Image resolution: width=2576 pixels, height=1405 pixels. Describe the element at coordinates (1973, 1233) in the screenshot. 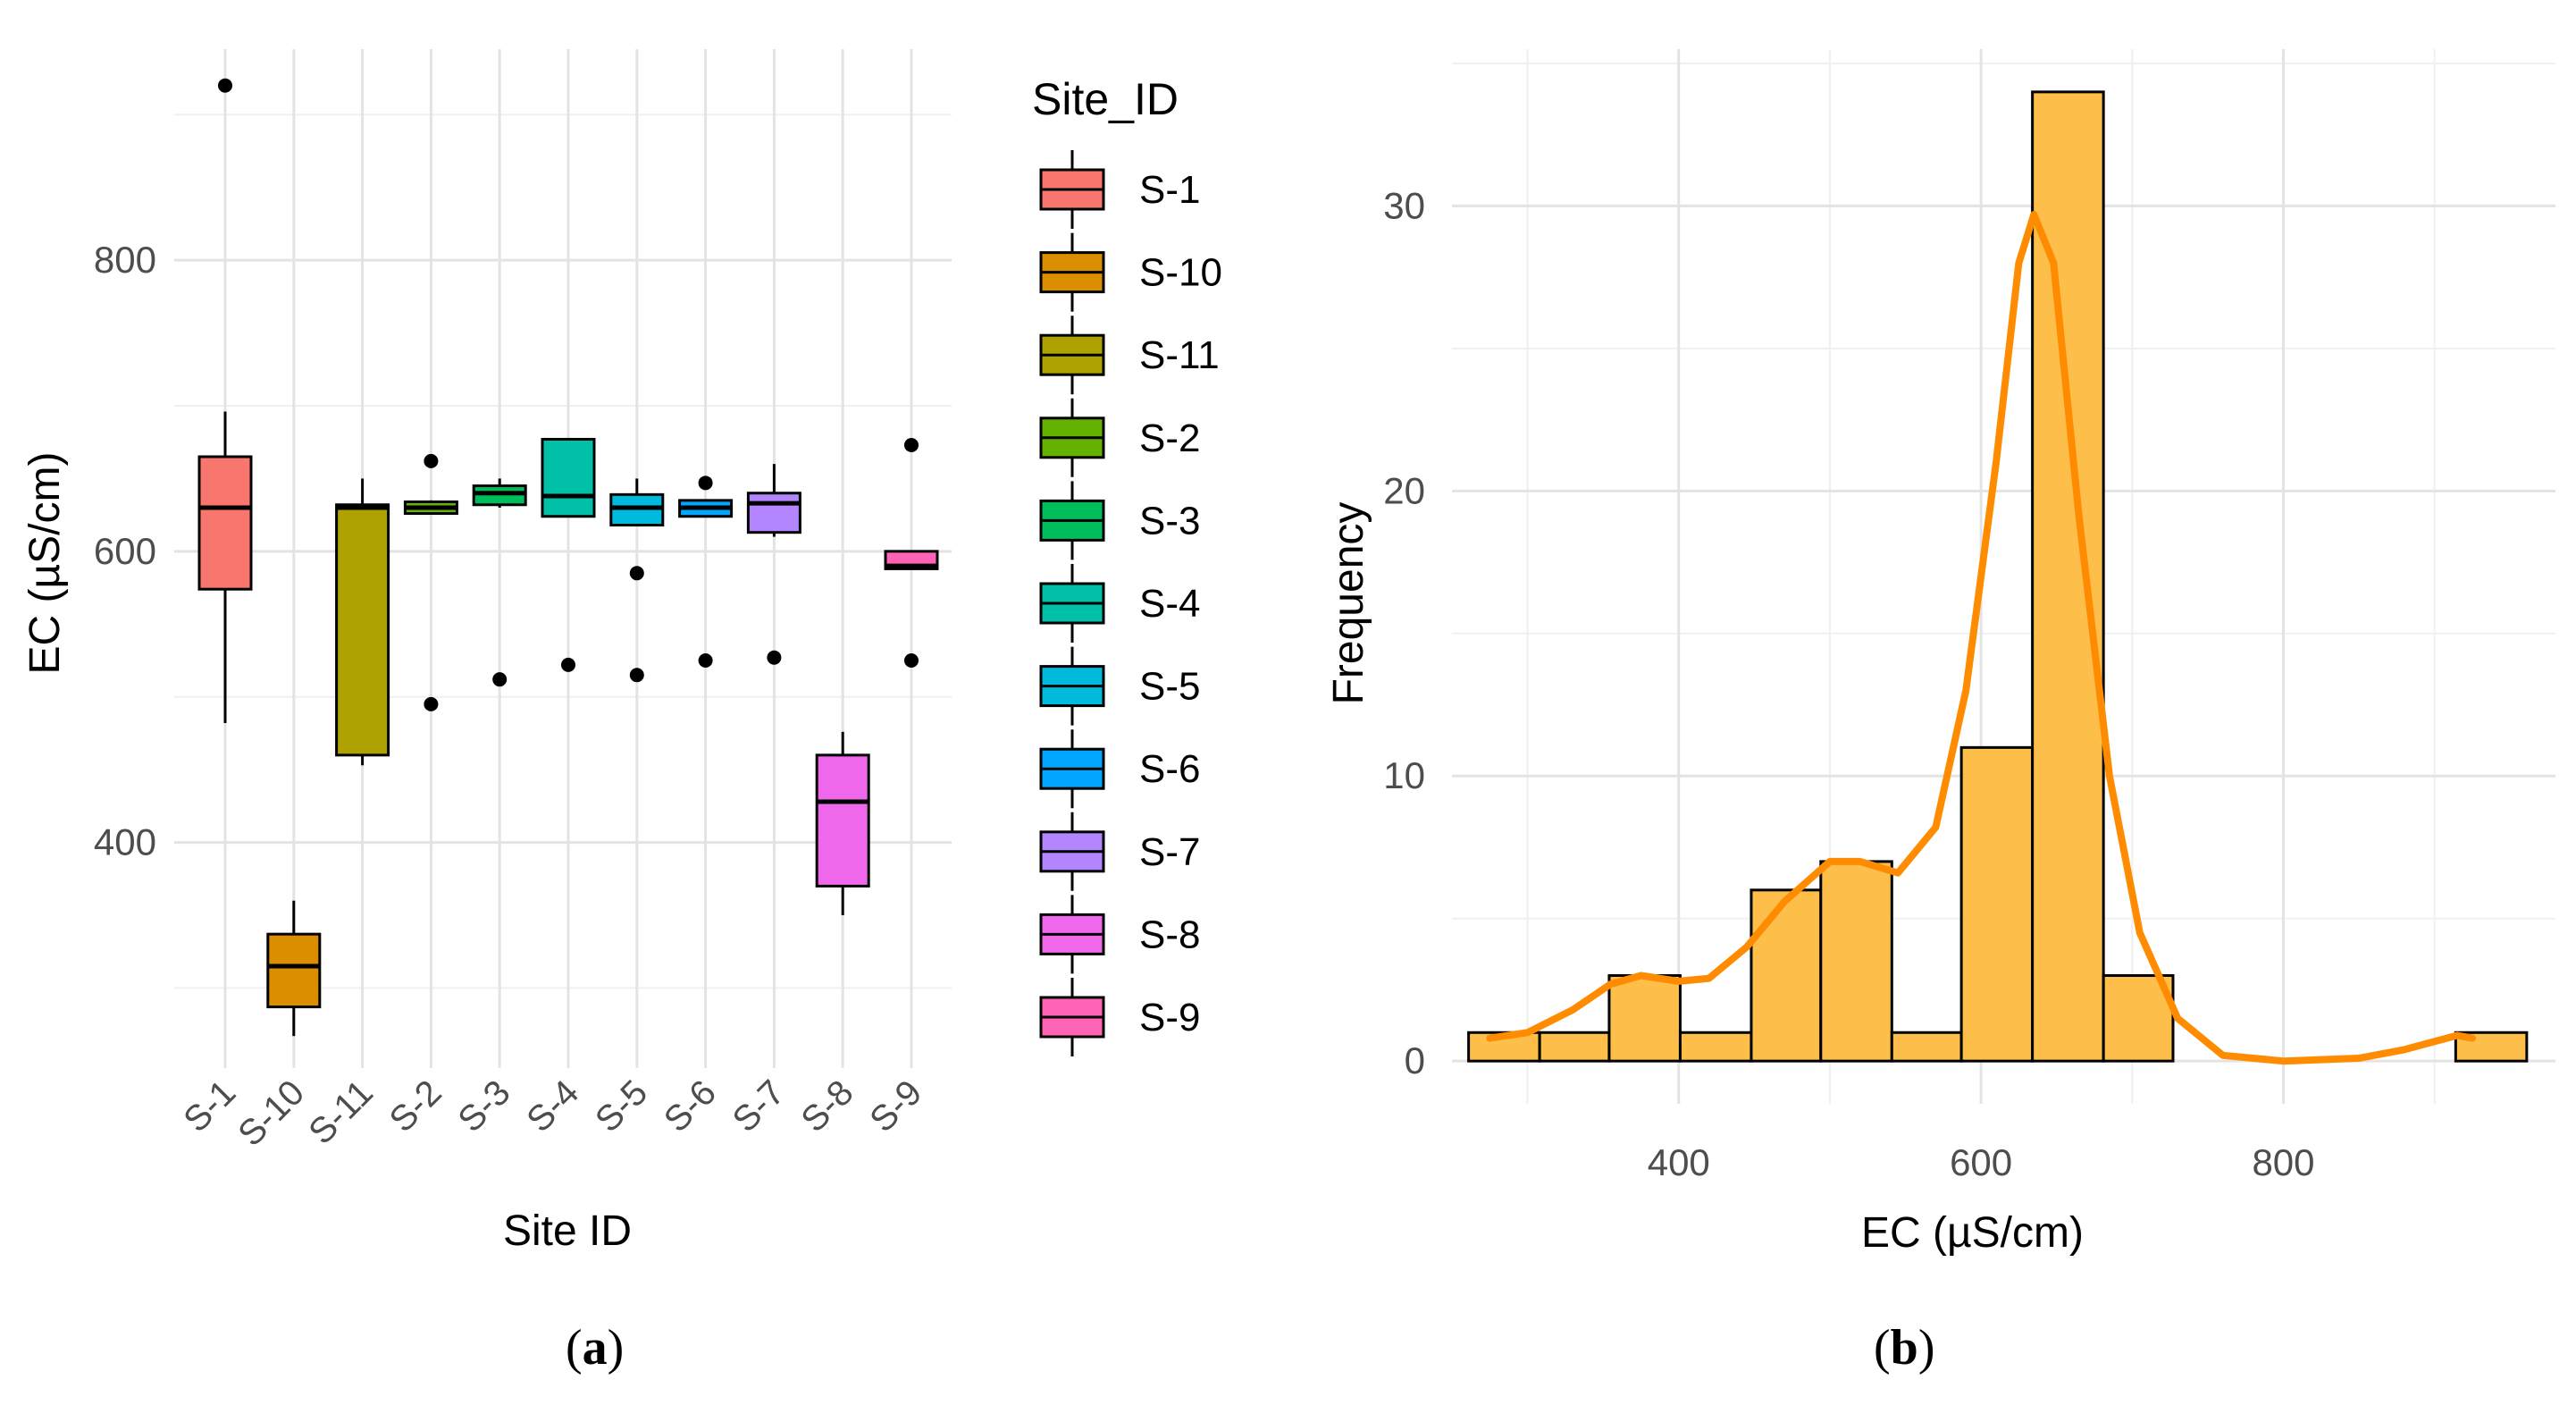

I see `x-axis-title-b: EC (µS/cm)` at that location.